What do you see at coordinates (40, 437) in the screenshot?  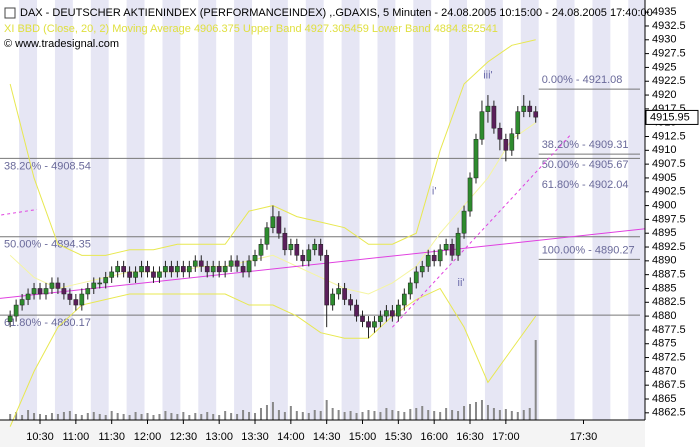 I see `x-tick-label: 10:30` at bounding box center [40, 437].